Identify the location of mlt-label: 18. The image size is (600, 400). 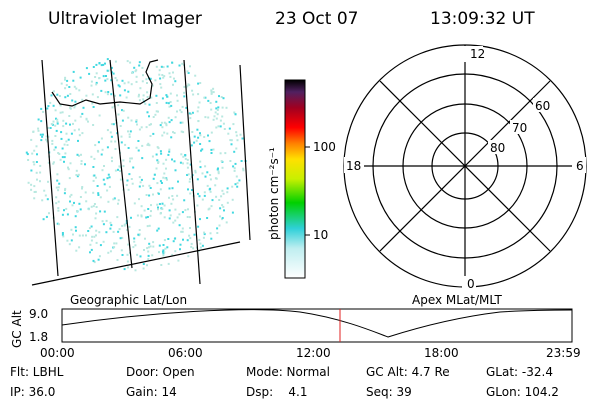
(353, 166).